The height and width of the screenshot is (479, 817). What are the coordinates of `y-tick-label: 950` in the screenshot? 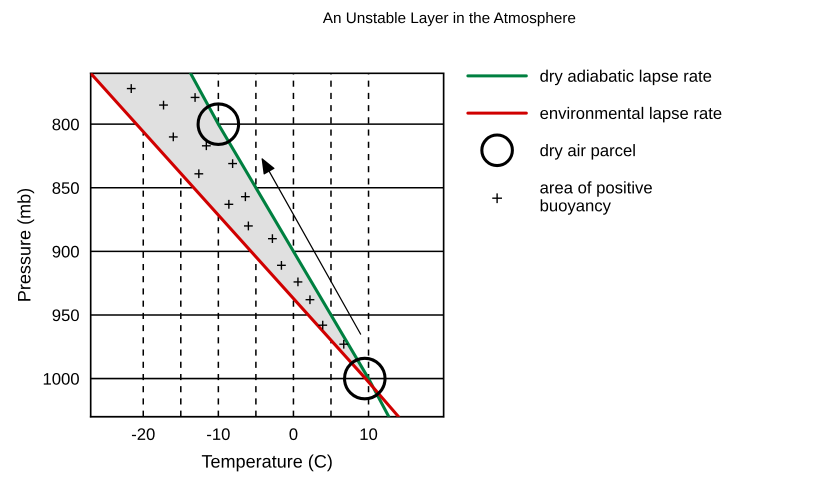 It's located at (65, 315).